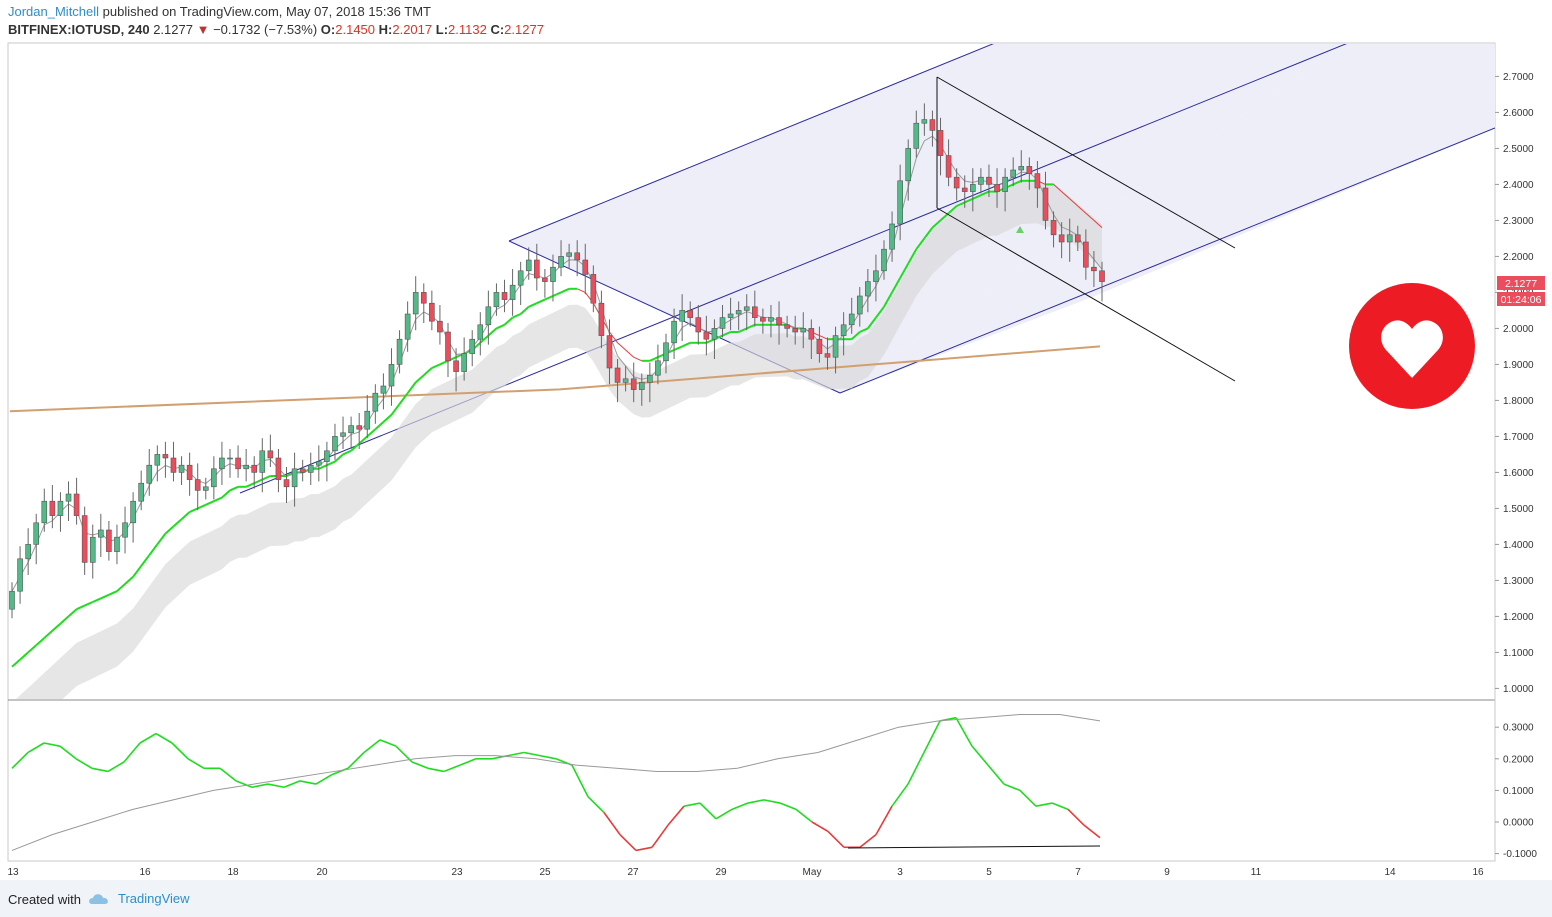  I want to click on y-tick-label: 1.1000, so click(1518, 653).